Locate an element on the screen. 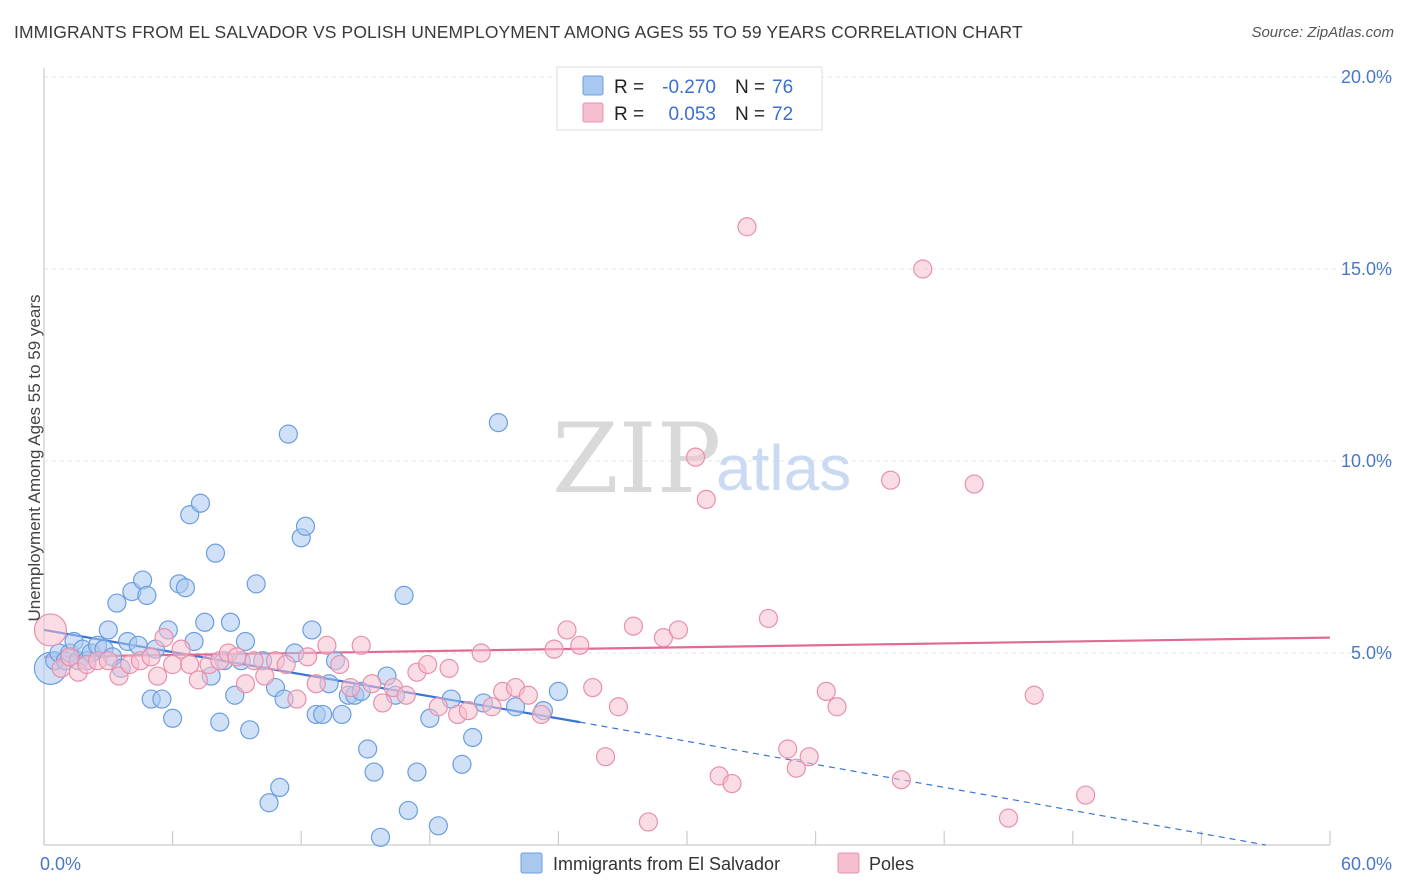 The image size is (1406, 892). series-legend-label: Poles is located at coordinates (891, 864).